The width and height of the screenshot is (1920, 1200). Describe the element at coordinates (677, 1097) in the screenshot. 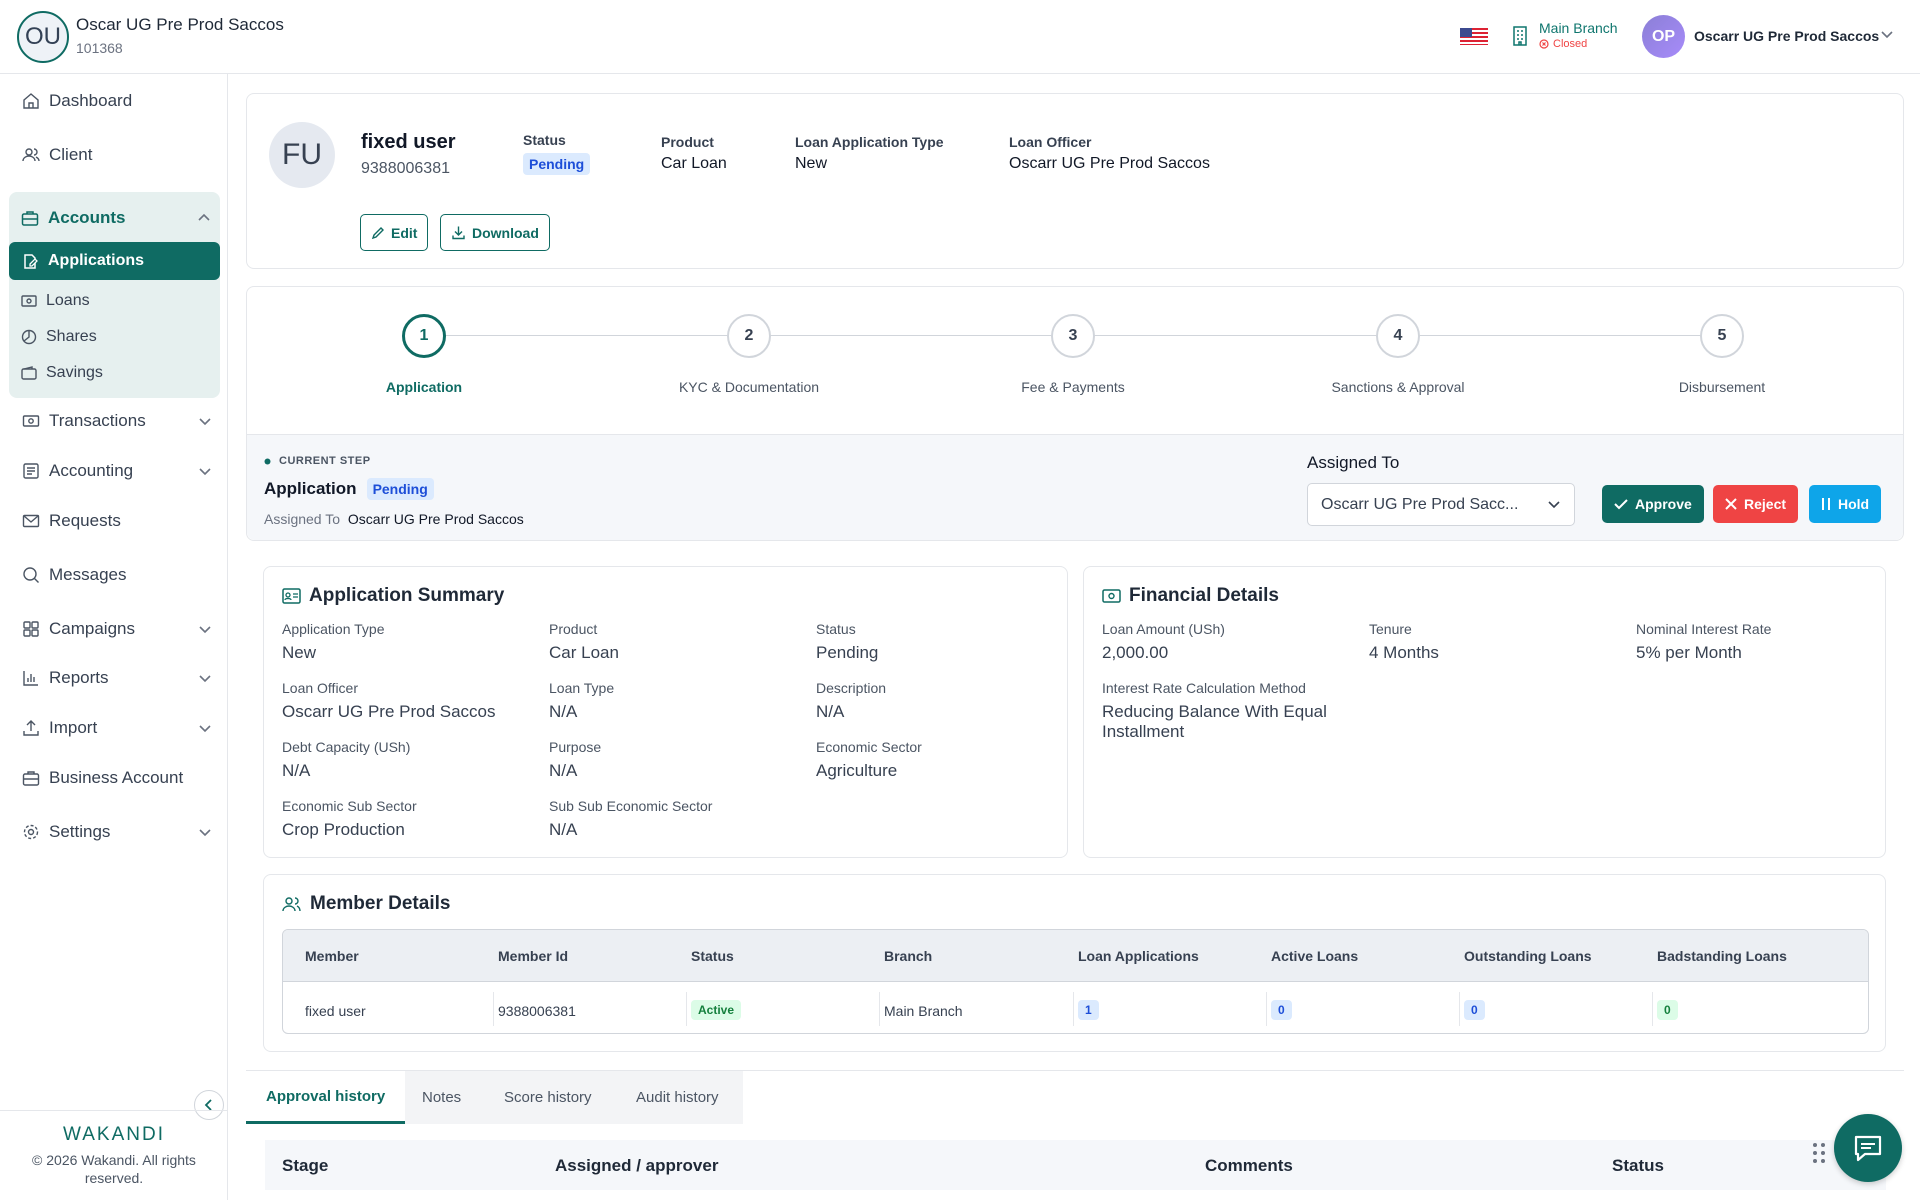

I see `tab-audit-history: Audit history` at that location.